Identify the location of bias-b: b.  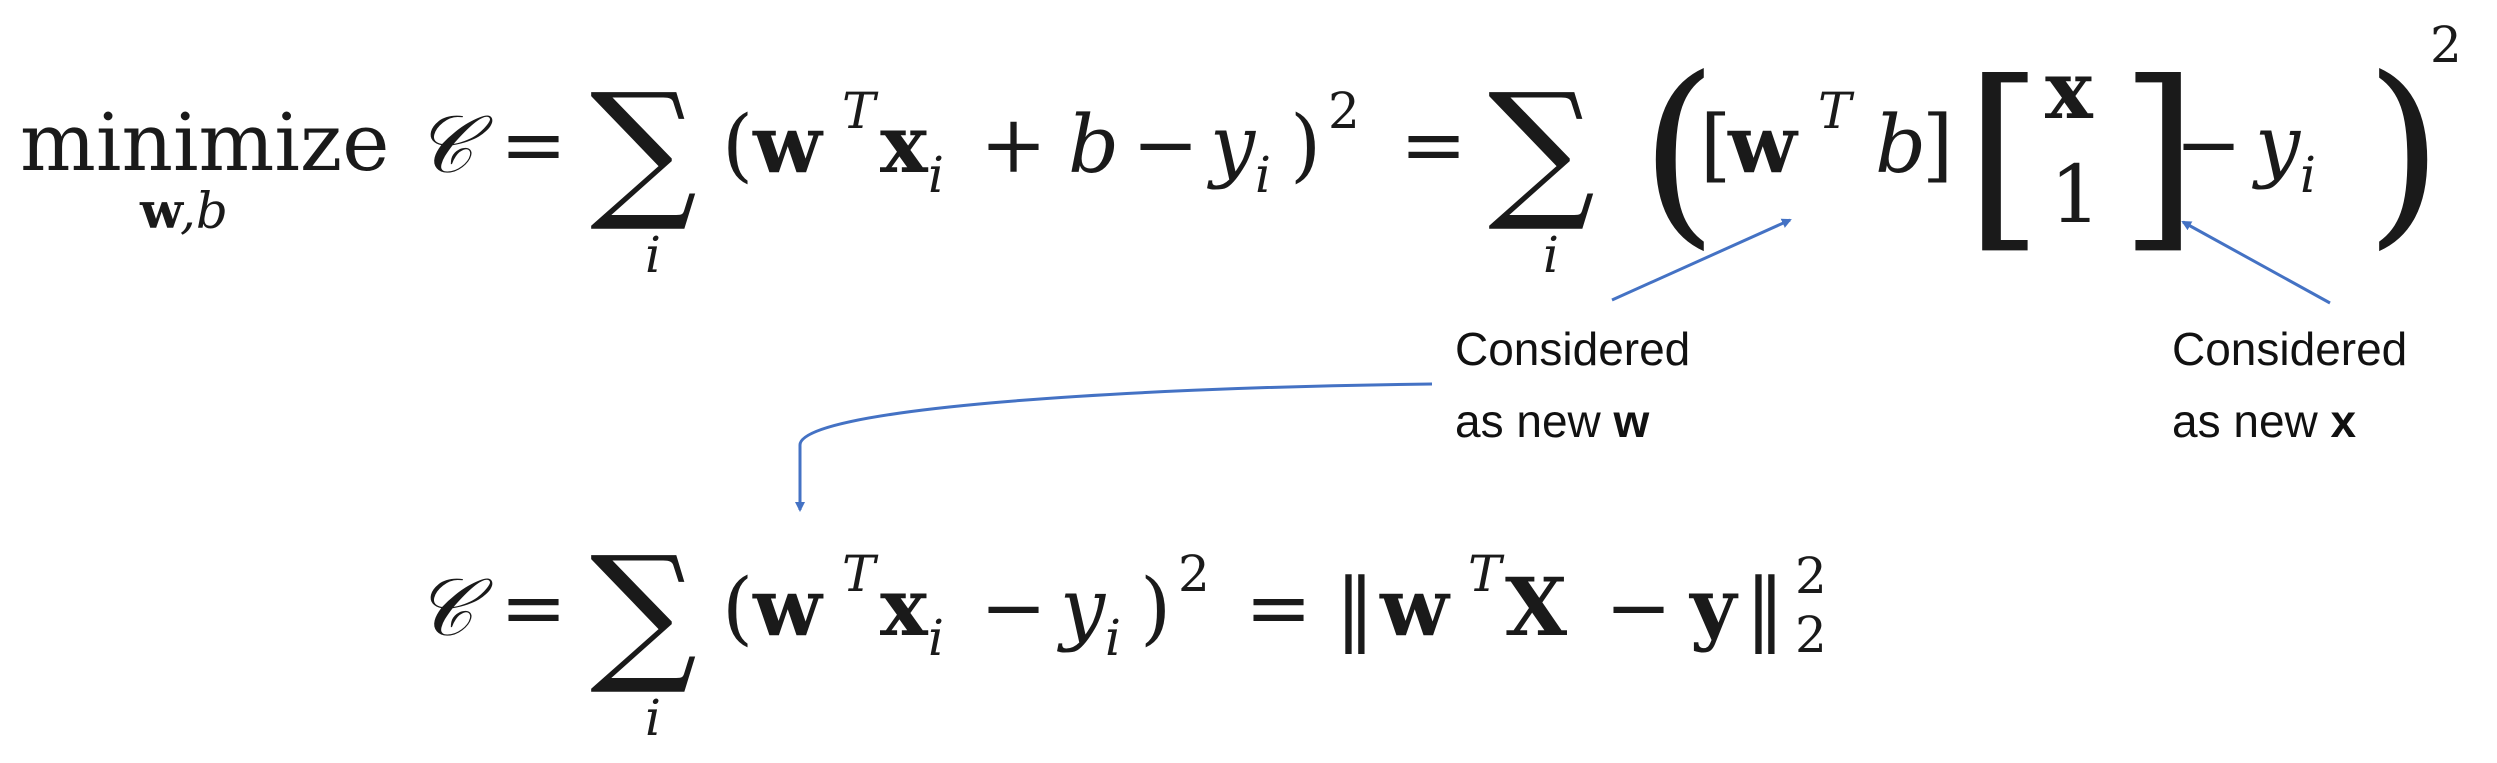
(1093, 144).